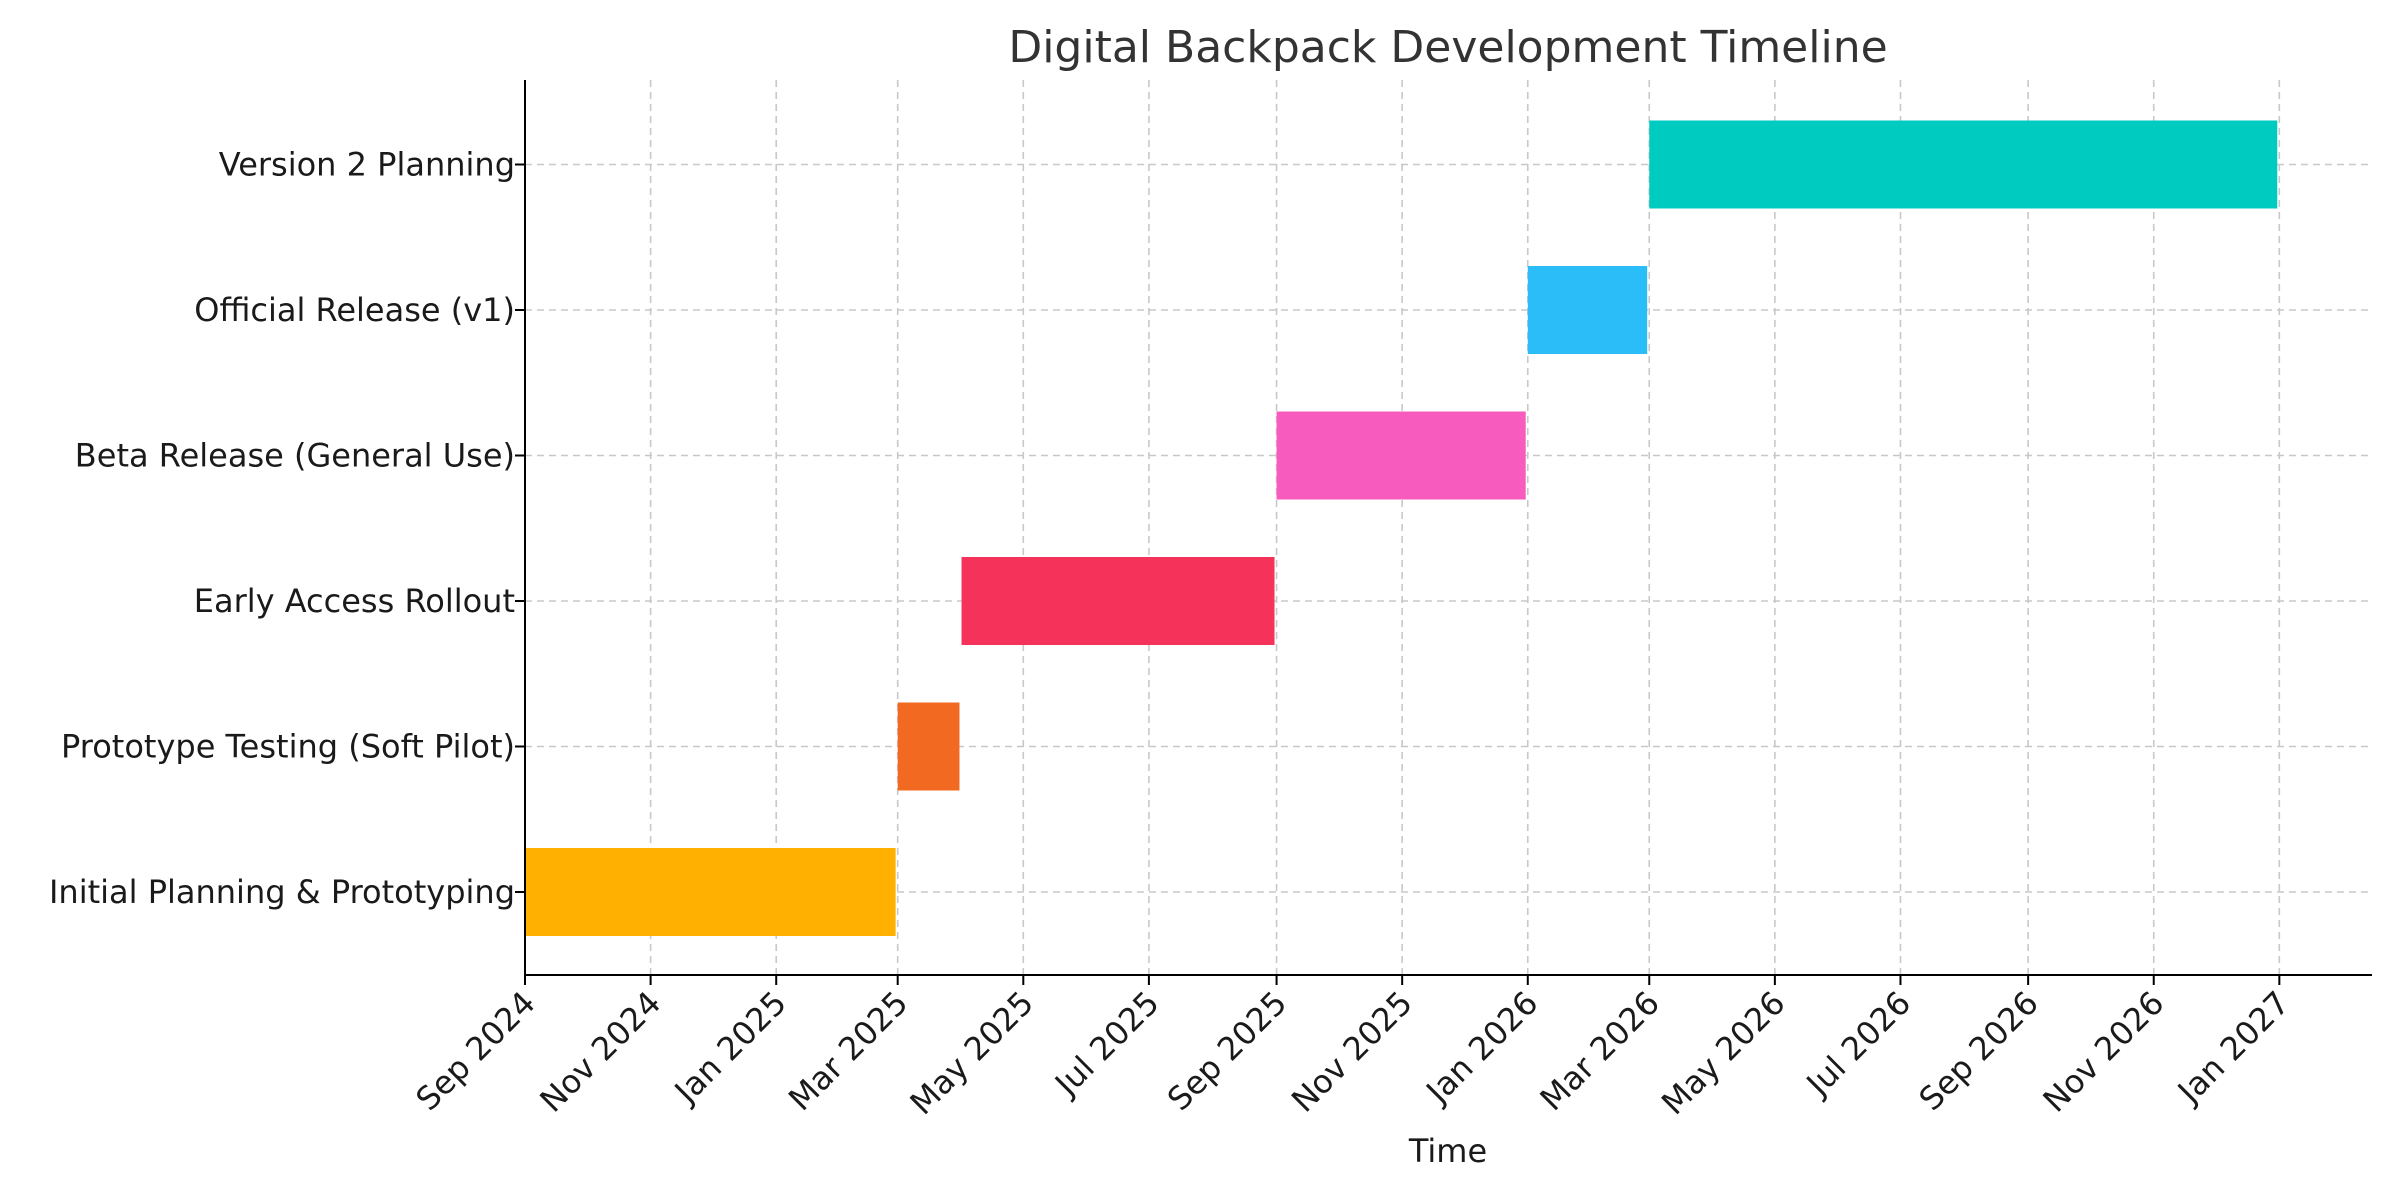 The width and height of the screenshot is (2400, 1200). Describe the element at coordinates (1858, 1044) in the screenshot. I see `x-tick-label: Jul 2026` at that location.